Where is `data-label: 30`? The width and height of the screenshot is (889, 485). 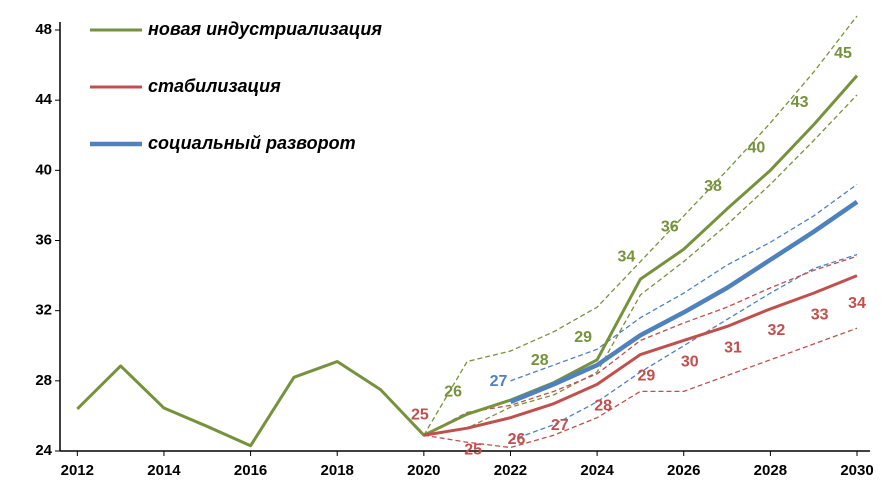
data-label: 30 is located at coordinates (690, 362).